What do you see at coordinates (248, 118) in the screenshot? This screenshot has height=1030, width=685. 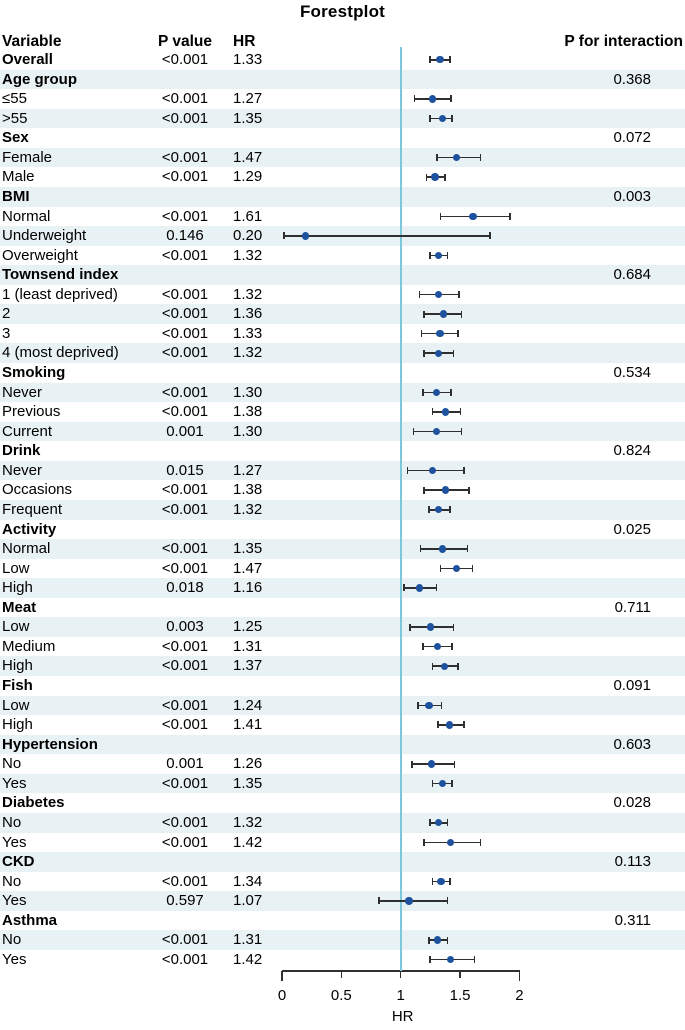 I see `row-hr-value: 1.35` at bounding box center [248, 118].